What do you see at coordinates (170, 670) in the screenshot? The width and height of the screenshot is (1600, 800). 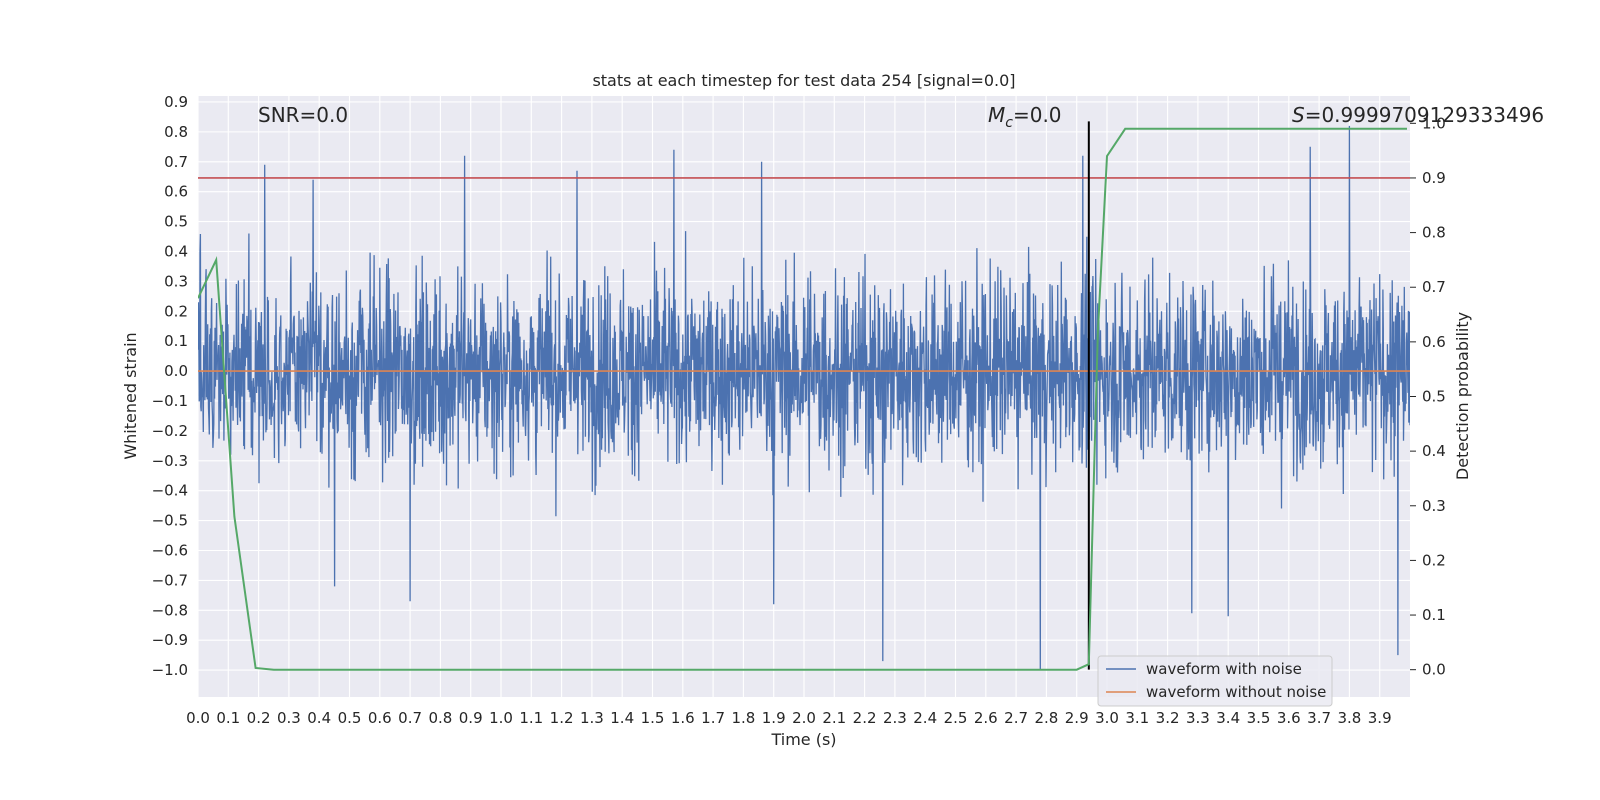 I see `y-tick-label: −1.0` at bounding box center [170, 670].